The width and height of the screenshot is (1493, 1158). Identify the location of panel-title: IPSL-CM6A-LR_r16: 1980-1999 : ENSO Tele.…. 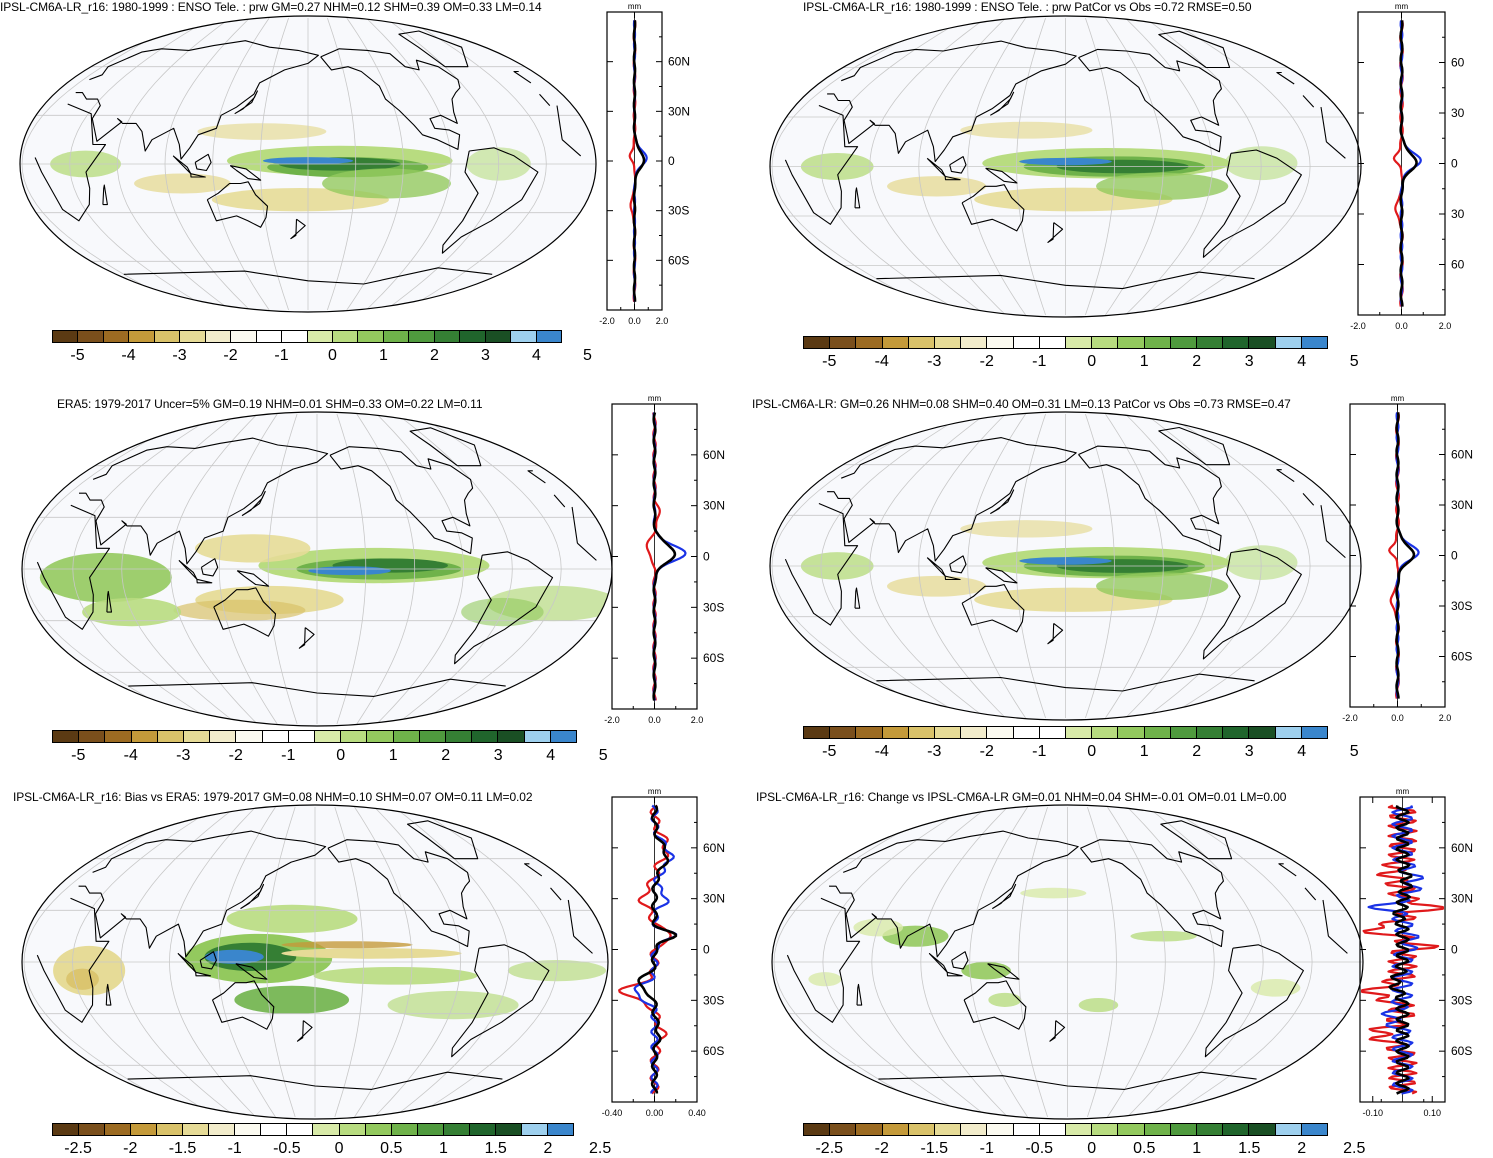
(1027, 7).